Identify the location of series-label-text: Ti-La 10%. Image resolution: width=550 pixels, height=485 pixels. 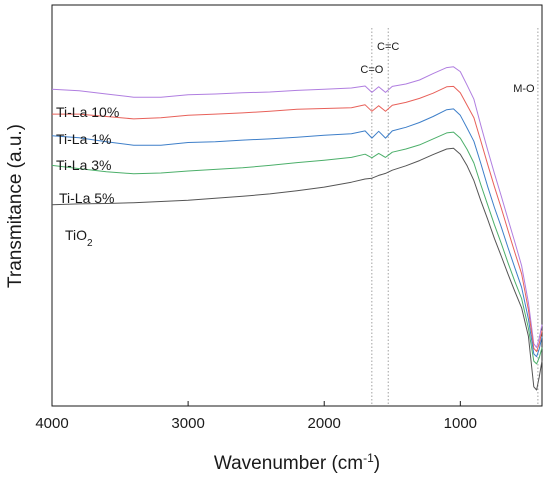
(87, 112).